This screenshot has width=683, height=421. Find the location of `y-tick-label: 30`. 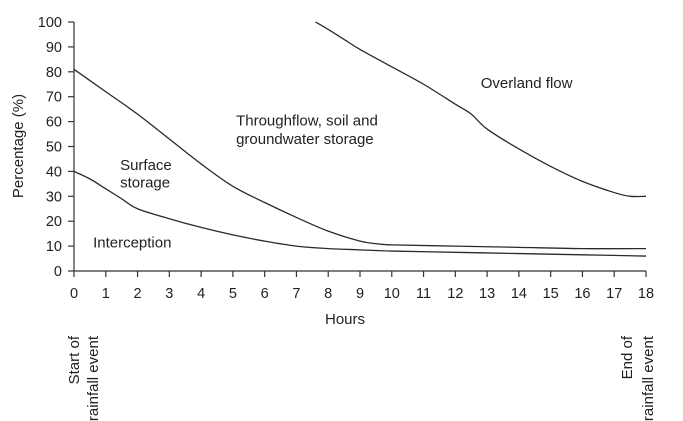

y-tick-label: 30 is located at coordinates (54, 197).